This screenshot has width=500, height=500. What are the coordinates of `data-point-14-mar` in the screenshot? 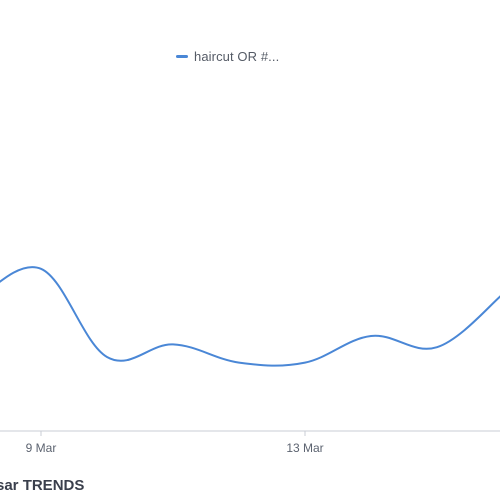 It's located at (371, 336).